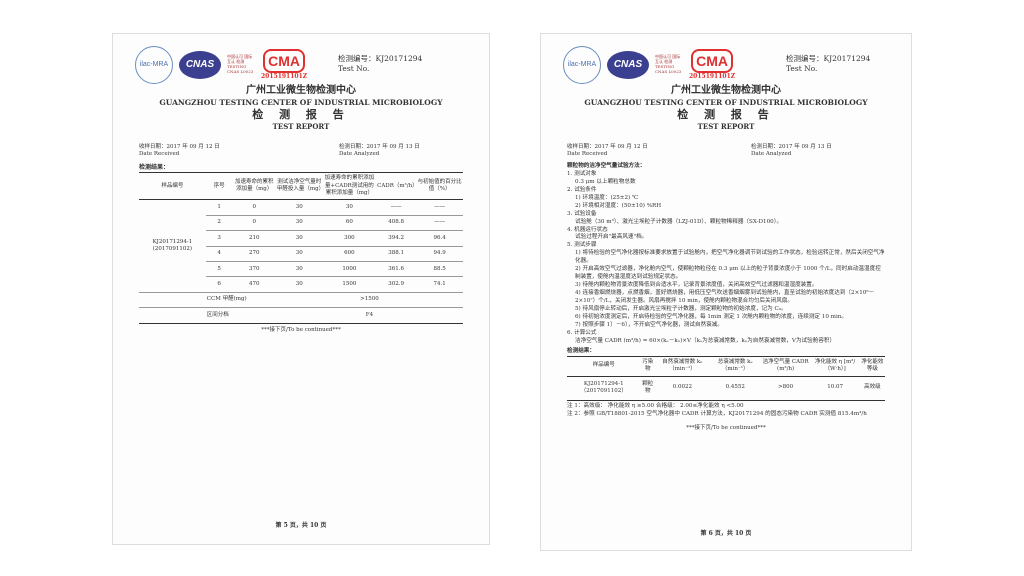 This screenshot has width=1024, height=576. I want to click on cell: 408.8, so click(396, 223).